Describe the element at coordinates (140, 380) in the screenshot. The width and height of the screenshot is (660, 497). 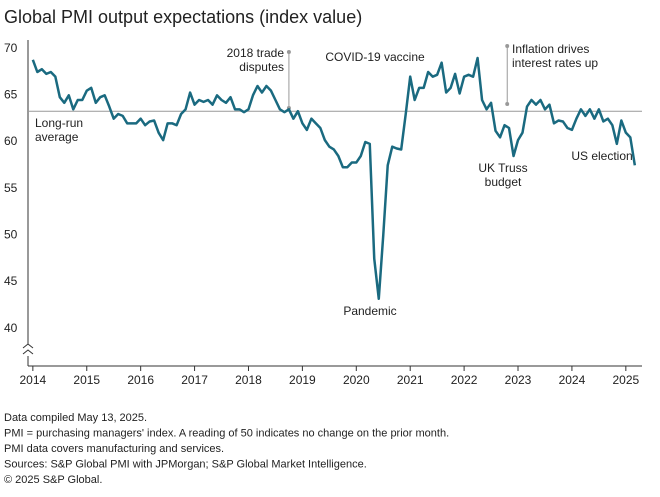
I see `x-tick-label: 2016` at that location.